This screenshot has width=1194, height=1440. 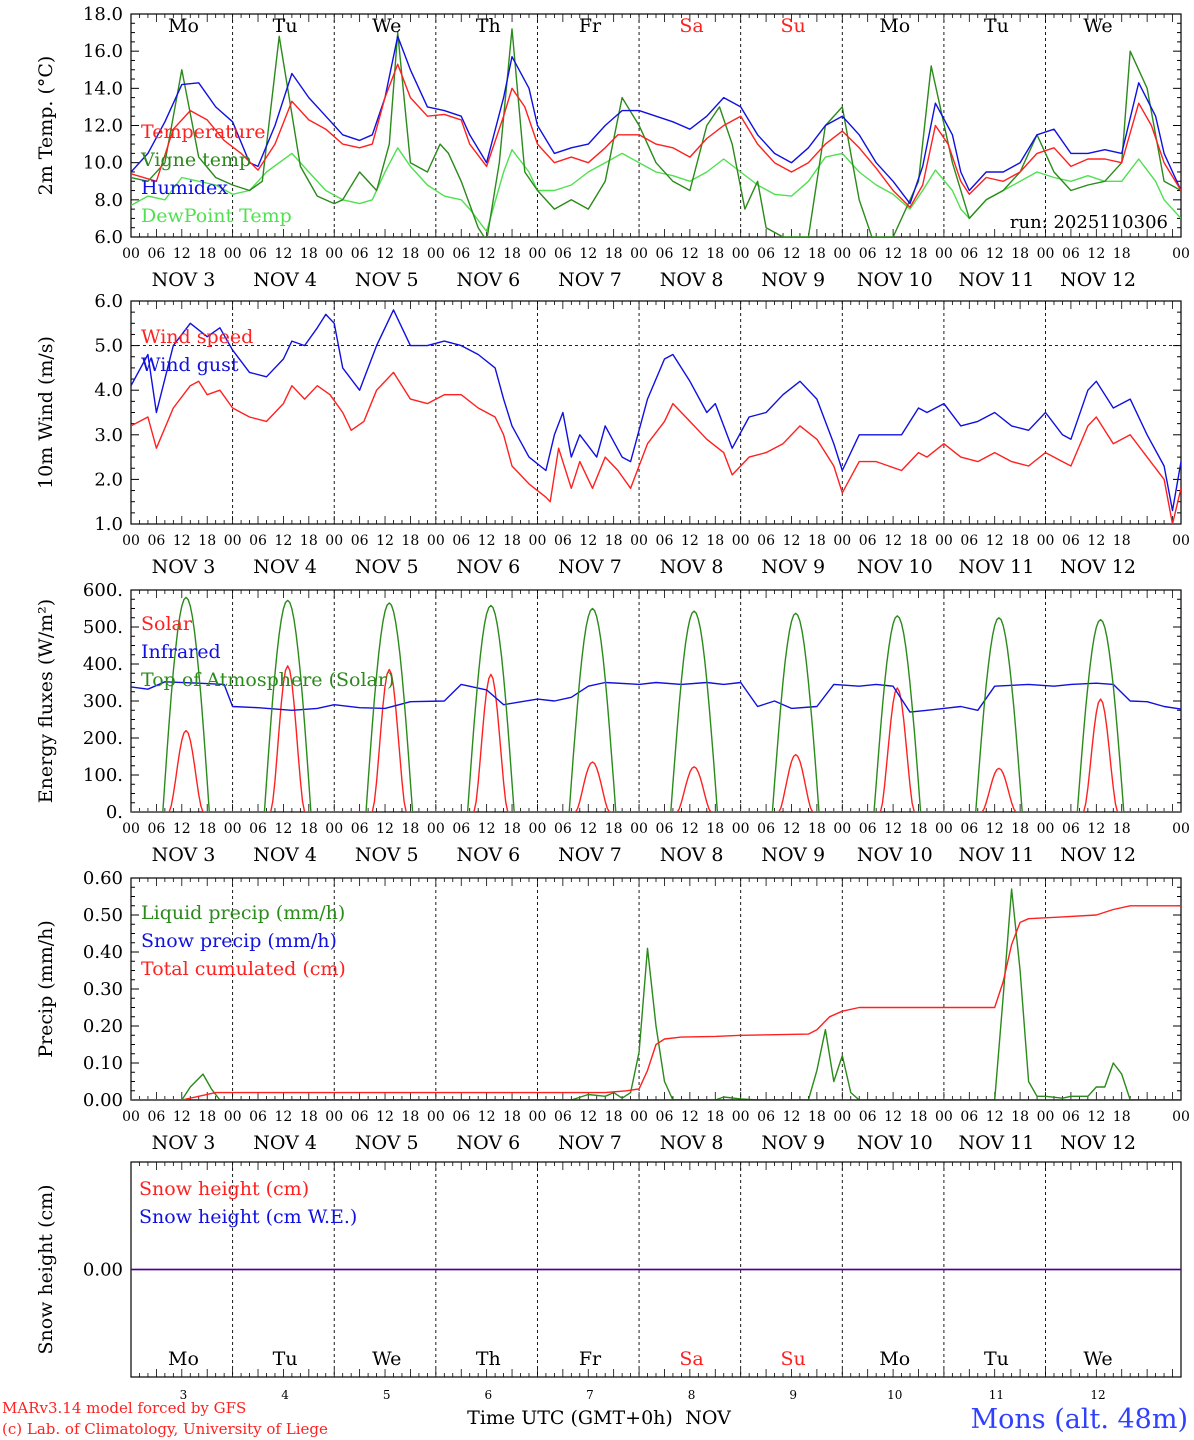 I want to click on y-tick-label: 6.0, so click(x=108, y=301).